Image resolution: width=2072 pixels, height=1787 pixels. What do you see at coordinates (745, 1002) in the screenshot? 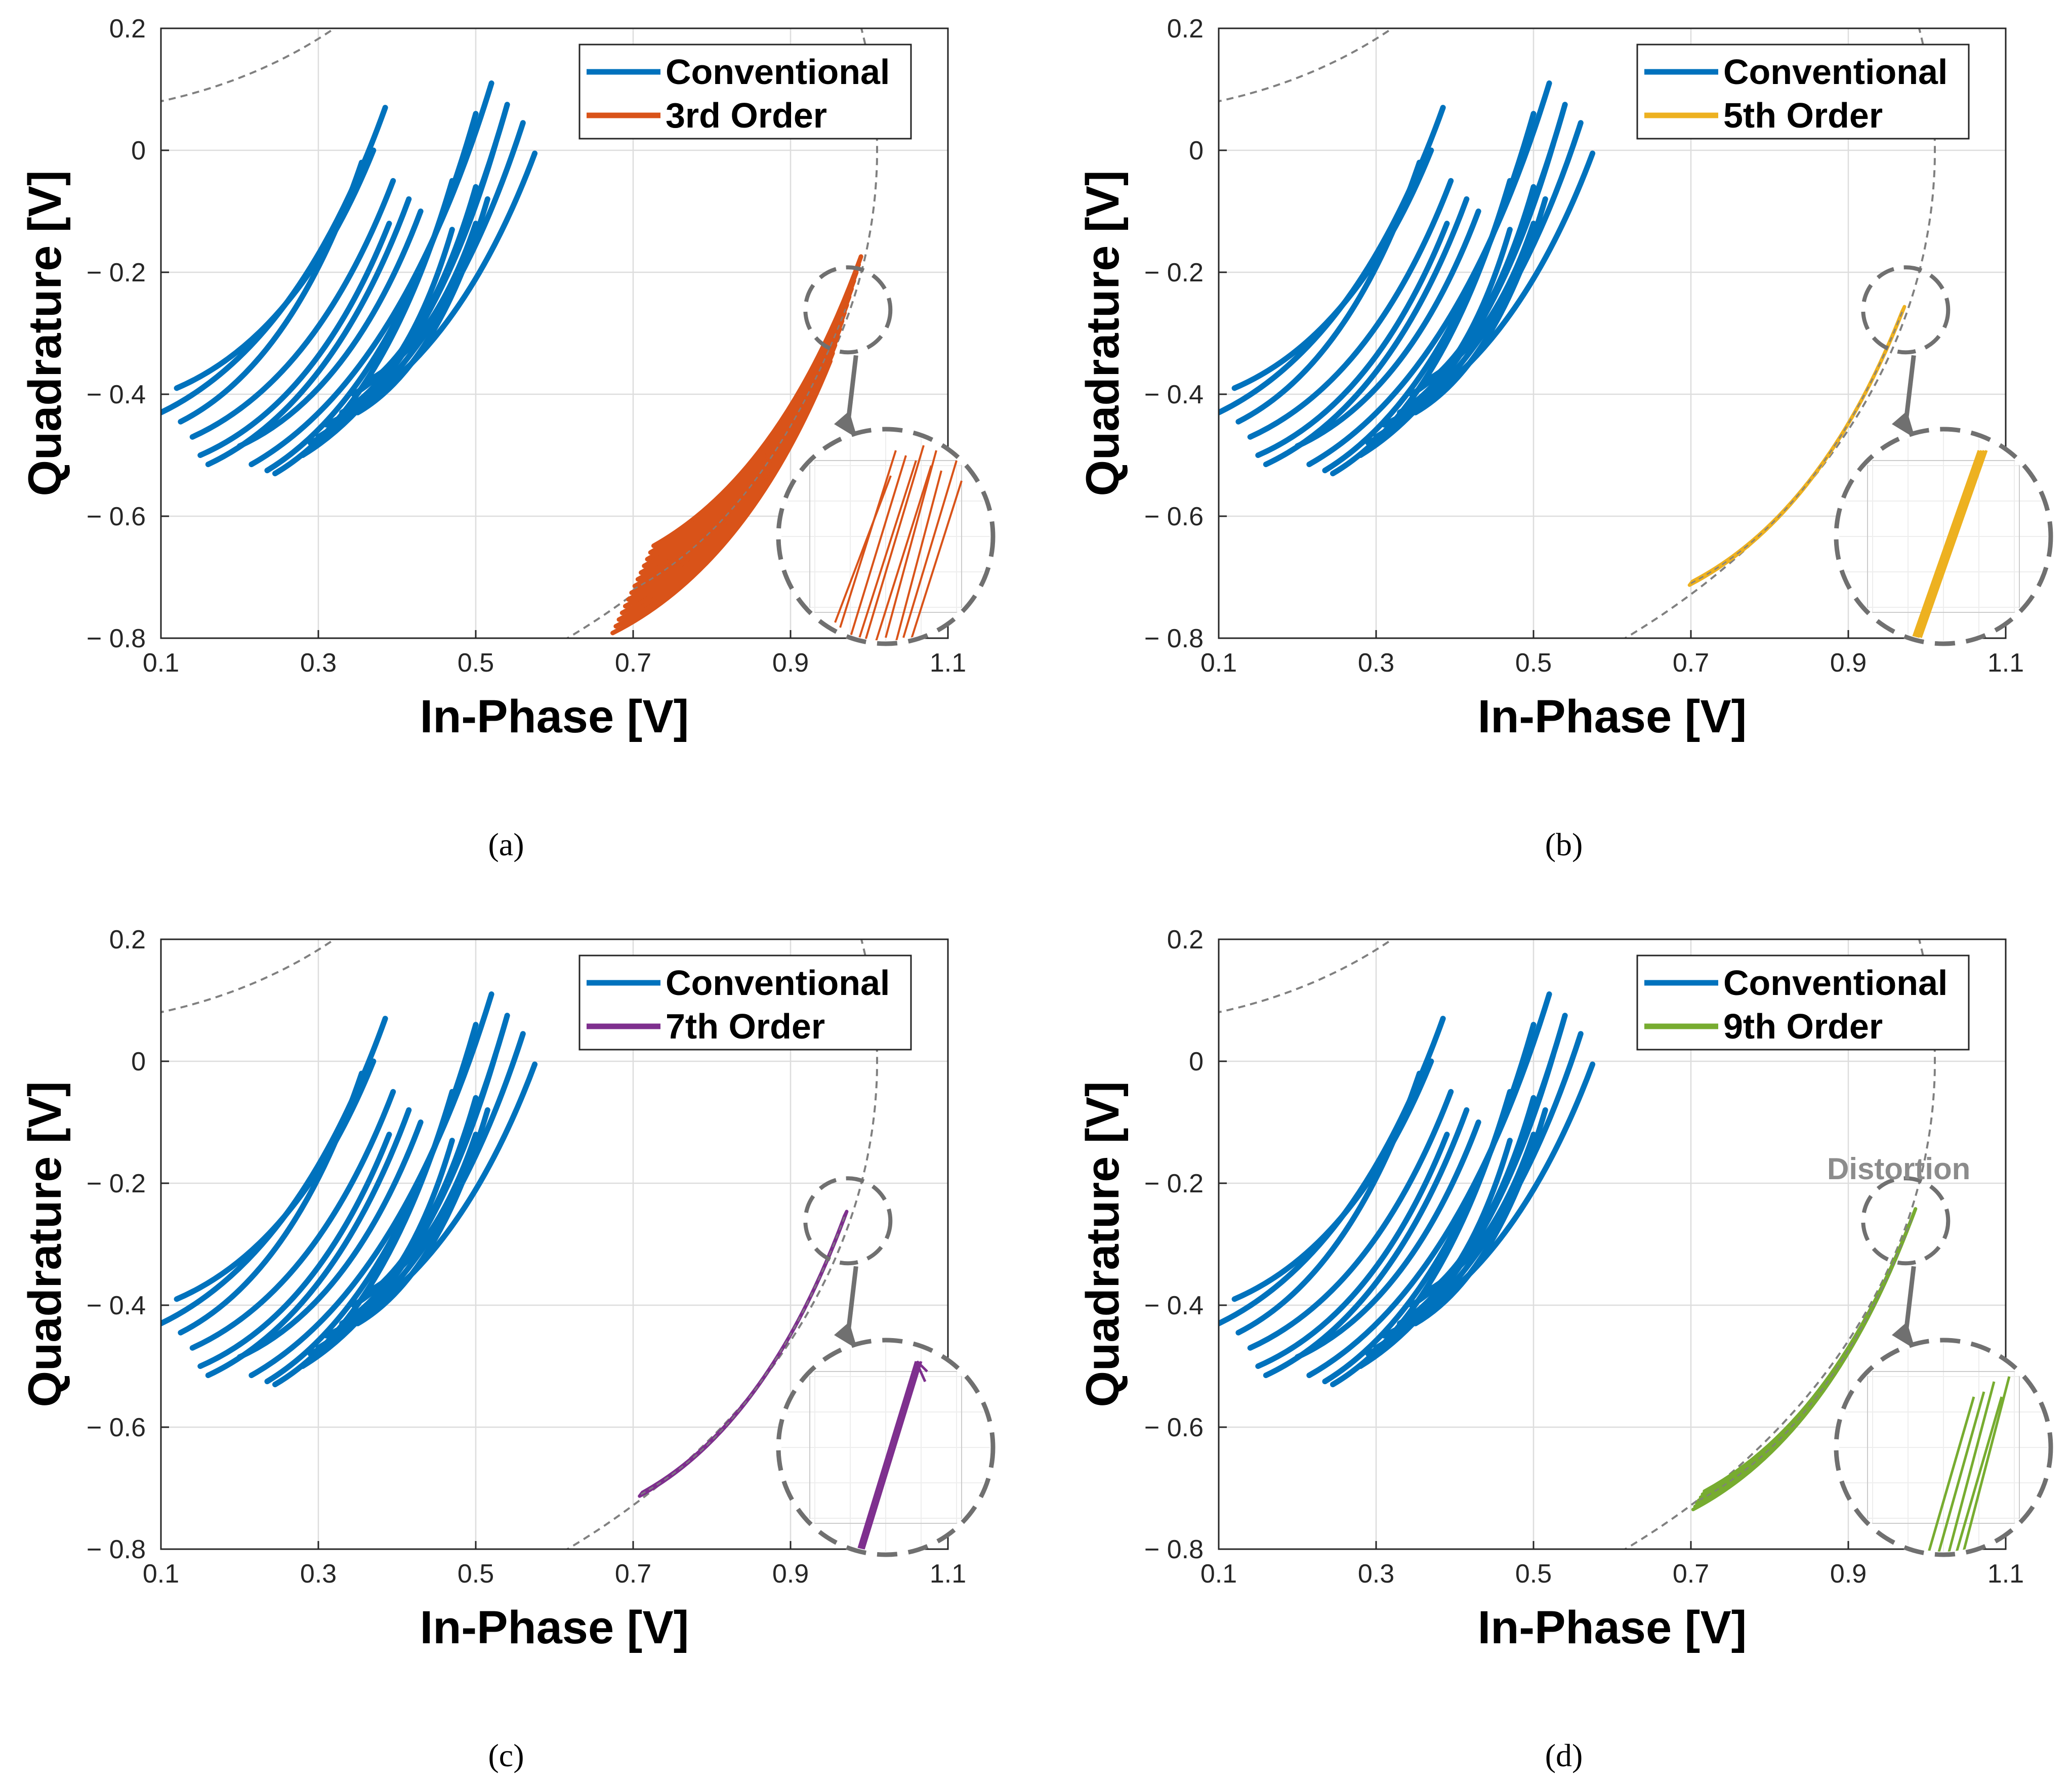
I see `legend: Conventional 7th Order` at bounding box center [745, 1002].